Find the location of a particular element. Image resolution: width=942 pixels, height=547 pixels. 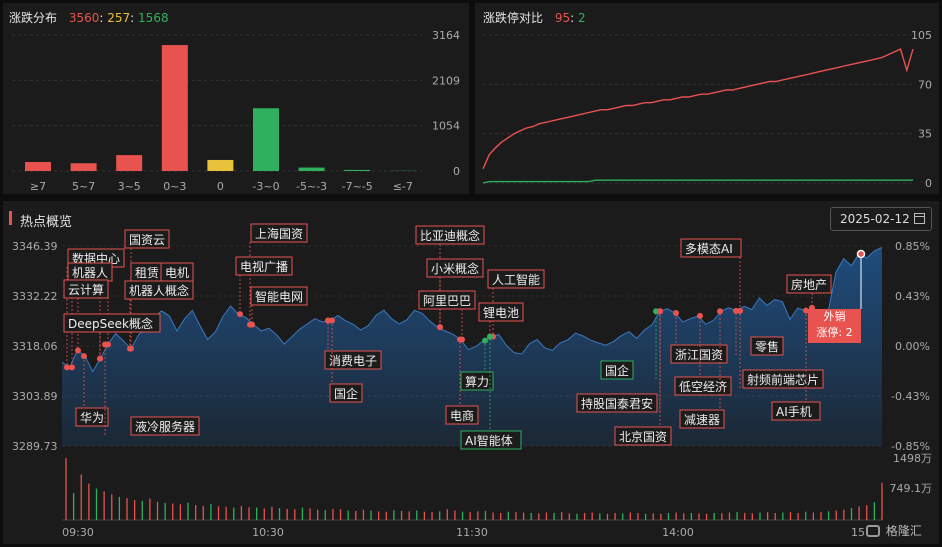

hot-overview-title: 热点概览 is located at coordinates (46, 222).